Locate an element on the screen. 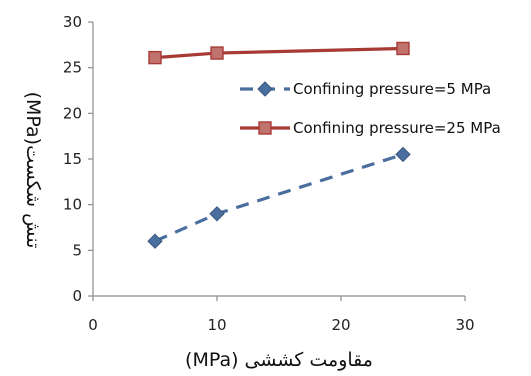 Image resolution: width=531 pixels, height=376 pixels. x-tick-label: 10 is located at coordinates (216, 325).